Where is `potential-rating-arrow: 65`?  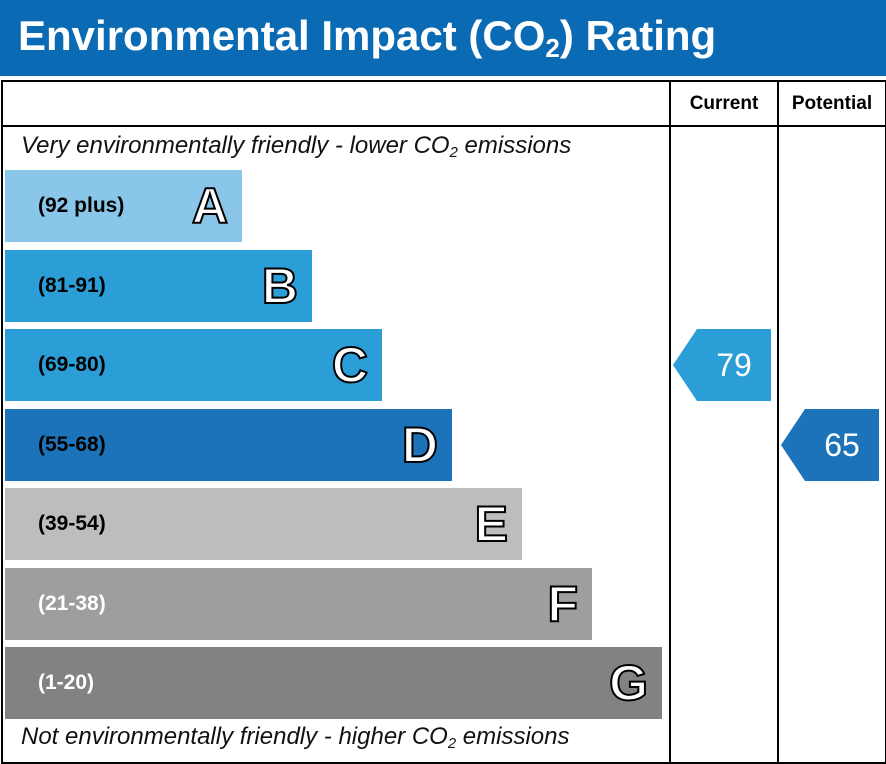 potential-rating-arrow: 65 is located at coordinates (830, 445).